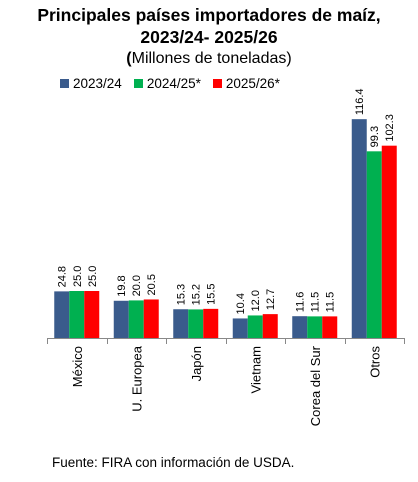 Image resolution: width=418 pixels, height=482 pixels. Describe the element at coordinates (252, 83) in the screenshot. I see `legend-label-2025: 2025/26*` at that location.